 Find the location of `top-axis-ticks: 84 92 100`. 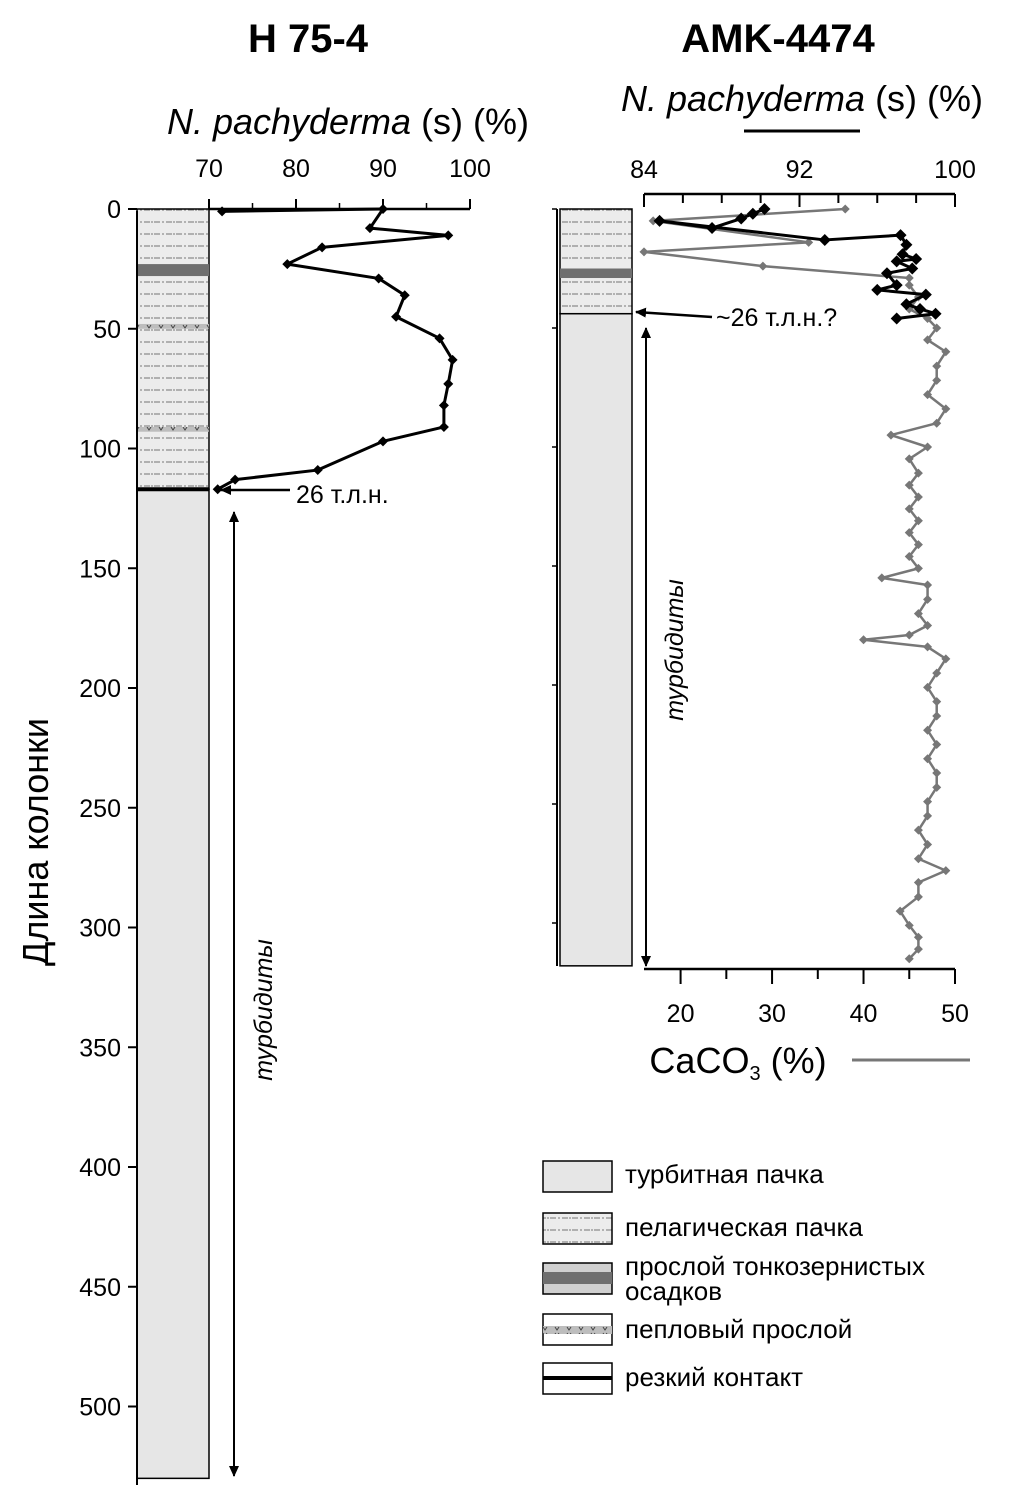

top-axis-ticks: 84 92 100 is located at coordinates (803, 181).